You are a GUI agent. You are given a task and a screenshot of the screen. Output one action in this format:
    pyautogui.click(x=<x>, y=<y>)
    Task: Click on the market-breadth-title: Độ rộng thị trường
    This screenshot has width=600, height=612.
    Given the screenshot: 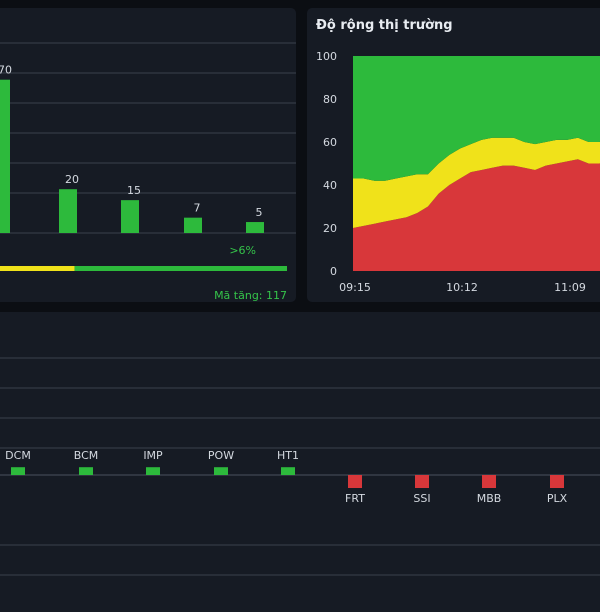 What is the action you would take?
    pyautogui.click(x=384, y=25)
    